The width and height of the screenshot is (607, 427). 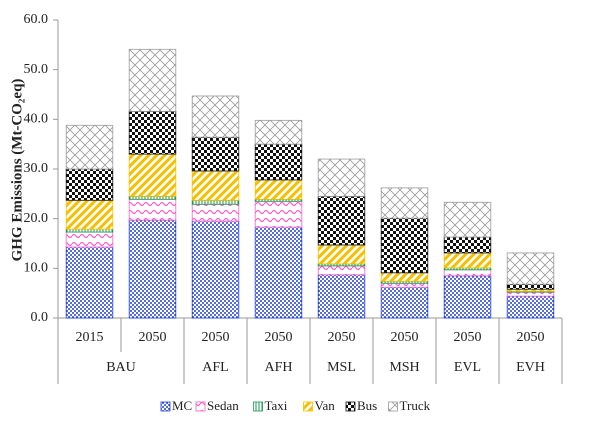 What do you see at coordinates (415, 405) in the screenshot?
I see `legend-label: Truck` at bounding box center [415, 405].